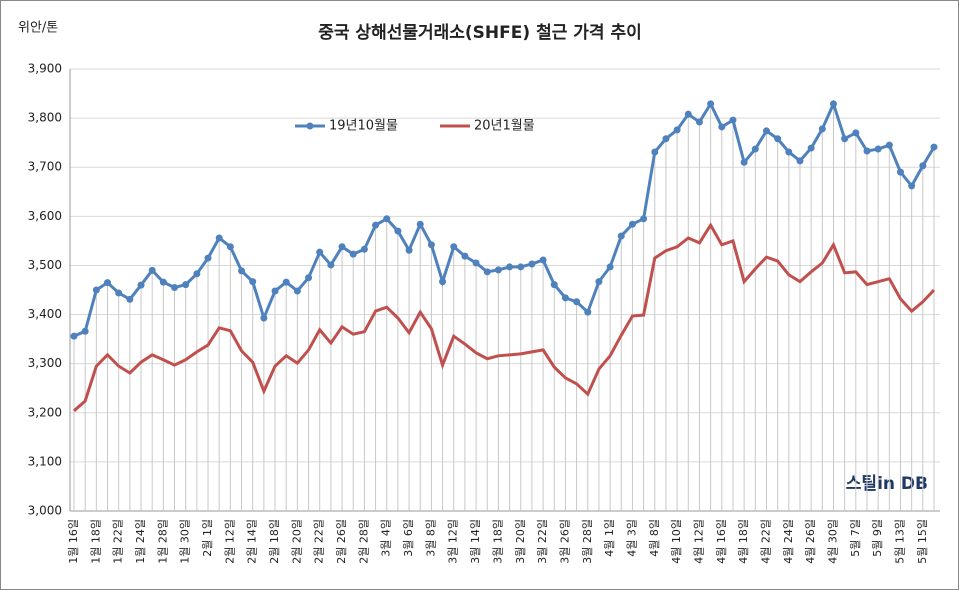  What do you see at coordinates (45, 461) in the screenshot?
I see `y-tick-label: 3,100` at bounding box center [45, 461].